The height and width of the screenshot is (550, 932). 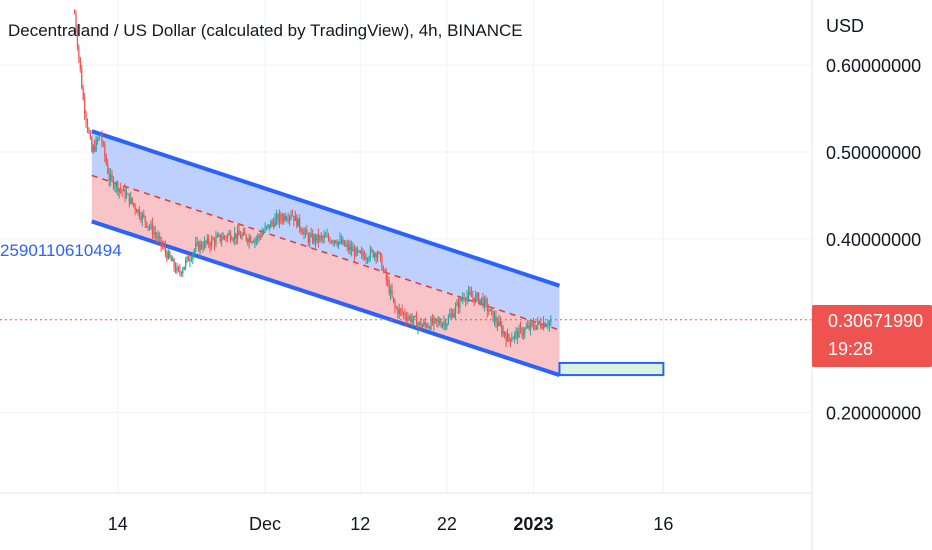 I want to click on target-box, so click(x=611, y=369).